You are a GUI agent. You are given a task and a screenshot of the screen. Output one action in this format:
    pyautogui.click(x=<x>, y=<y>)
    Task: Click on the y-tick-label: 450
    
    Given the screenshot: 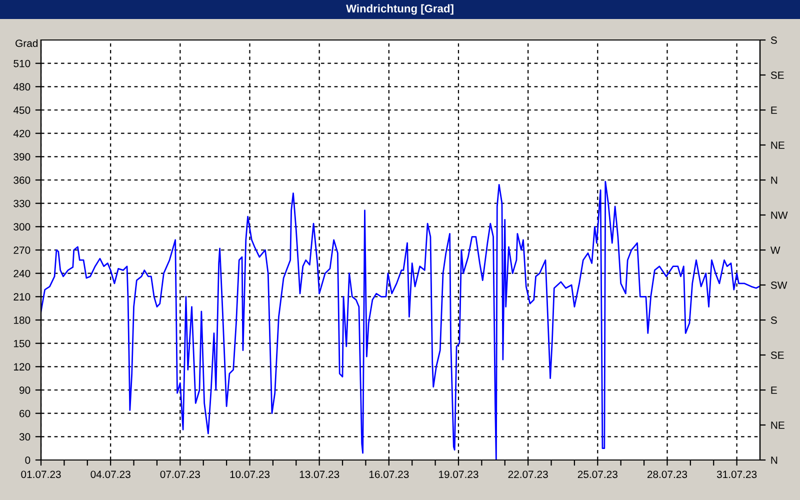 What is the action you would take?
    pyautogui.click(x=21, y=110)
    